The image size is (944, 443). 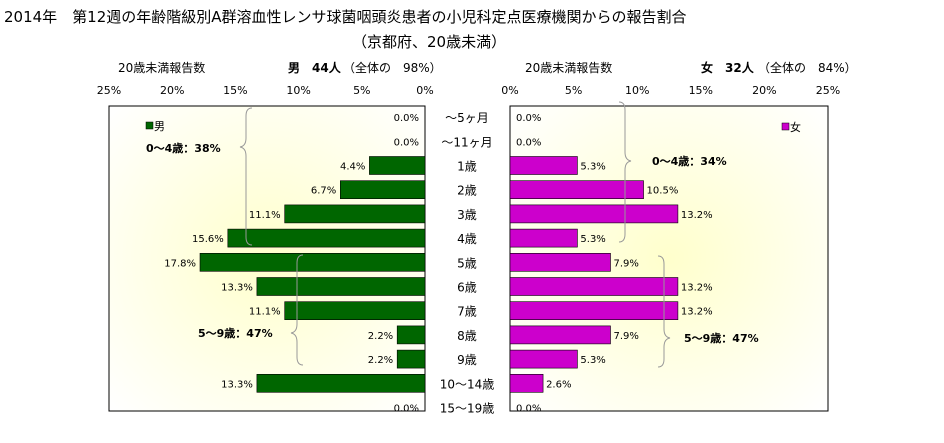 I want to click on female-annotation-0-4: 0～4歳：34%, so click(x=689, y=161).